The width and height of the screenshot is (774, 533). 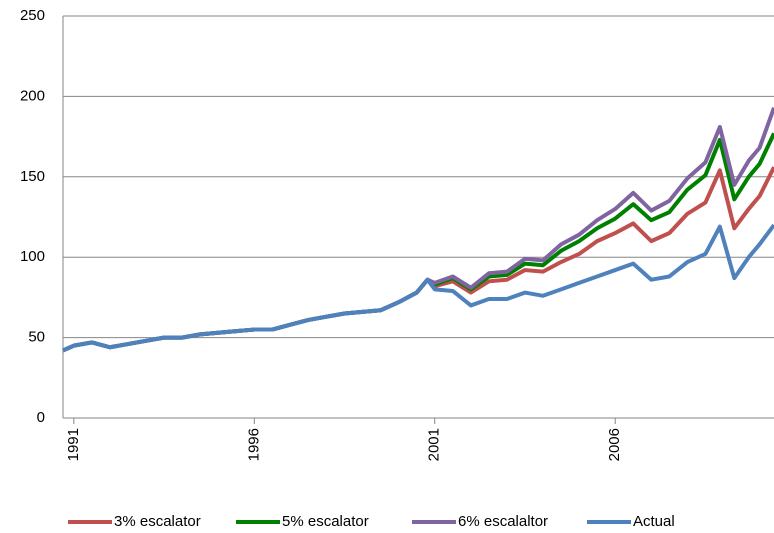 What do you see at coordinates (36, 337) in the screenshot?
I see `y-tick-label: 50` at bounding box center [36, 337].